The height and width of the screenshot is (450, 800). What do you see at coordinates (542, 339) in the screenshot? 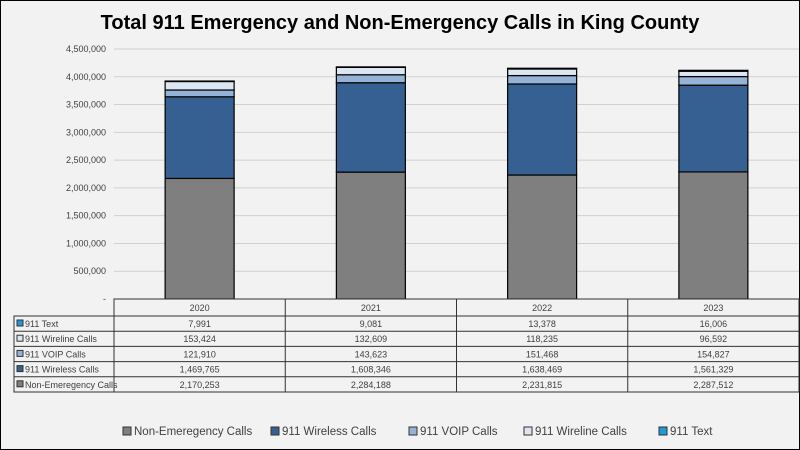
I see `table-cell-value: 118,235` at bounding box center [542, 339].